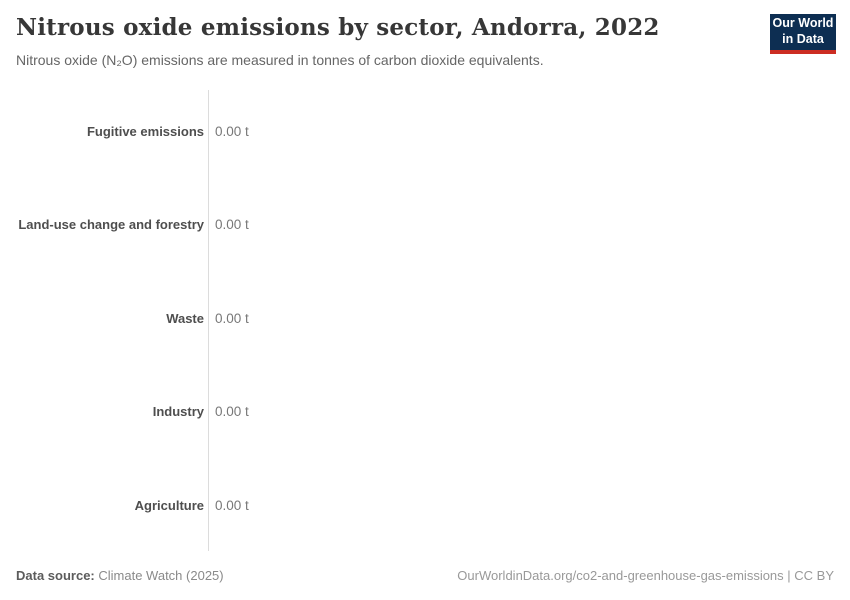  What do you see at coordinates (425, 131) in the screenshot?
I see `chart-row: Fugitive emissions 0.00 t` at bounding box center [425, 131].